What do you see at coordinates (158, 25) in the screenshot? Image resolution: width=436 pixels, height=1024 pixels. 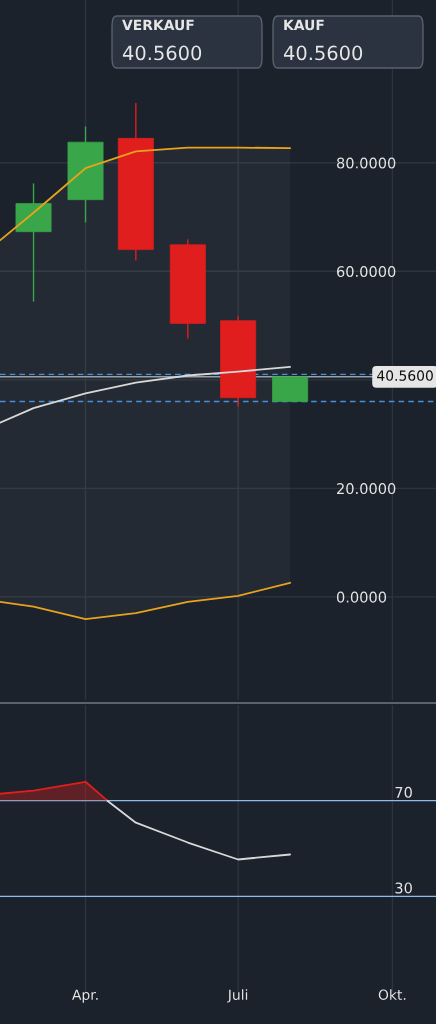 I see `annotation: VERKAUF` at bounding box center [158, 25].